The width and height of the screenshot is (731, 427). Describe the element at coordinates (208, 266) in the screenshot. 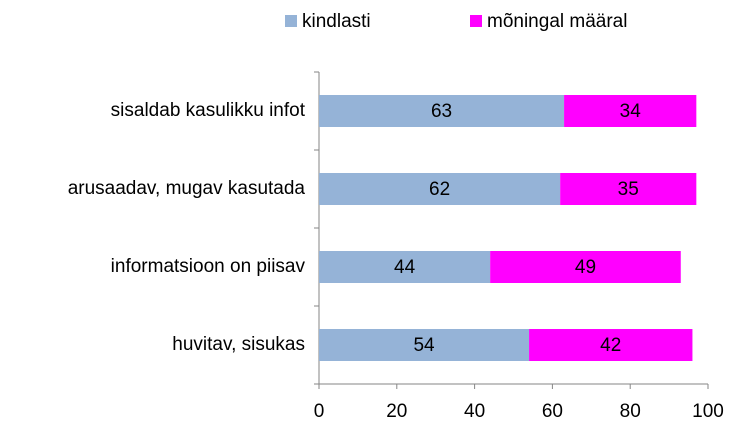

I see `category-label: informatsioon on piisav` at that location.